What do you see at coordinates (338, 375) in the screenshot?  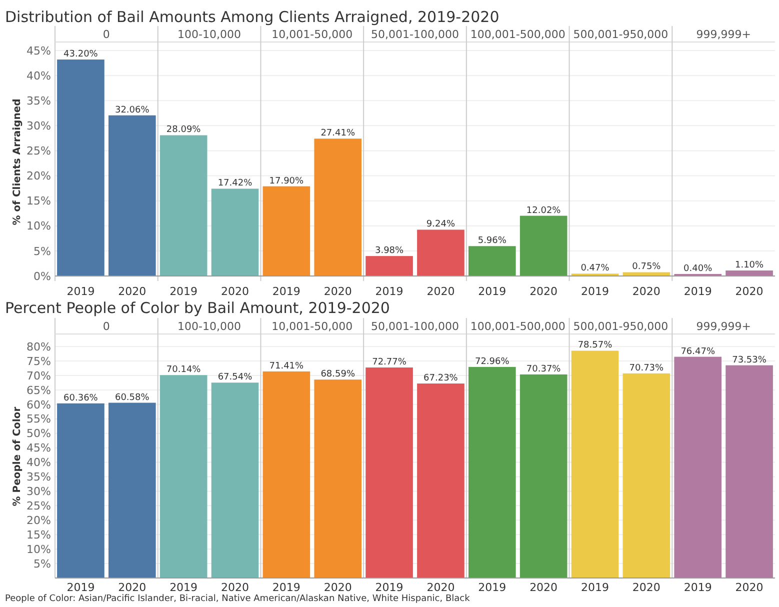 I see `data-label: 68.59%` at bounding box center [338, 375].